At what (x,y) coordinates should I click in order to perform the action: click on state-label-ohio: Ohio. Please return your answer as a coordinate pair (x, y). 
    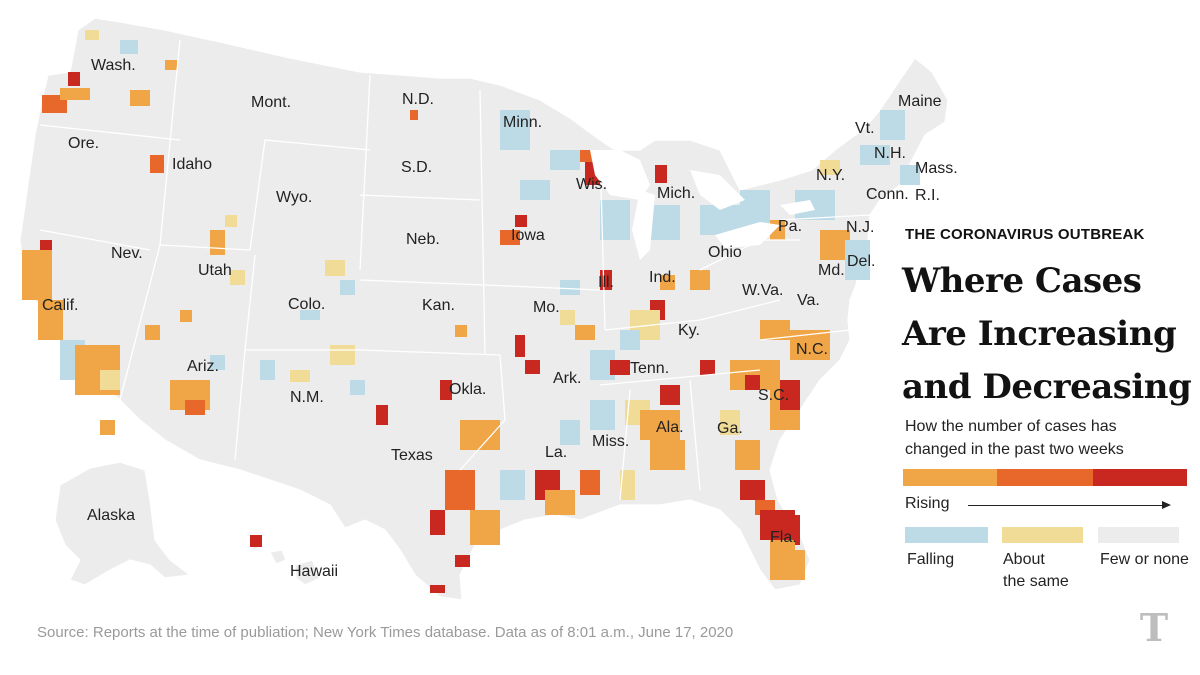
    Looking at the image, I should click on (725, 252).